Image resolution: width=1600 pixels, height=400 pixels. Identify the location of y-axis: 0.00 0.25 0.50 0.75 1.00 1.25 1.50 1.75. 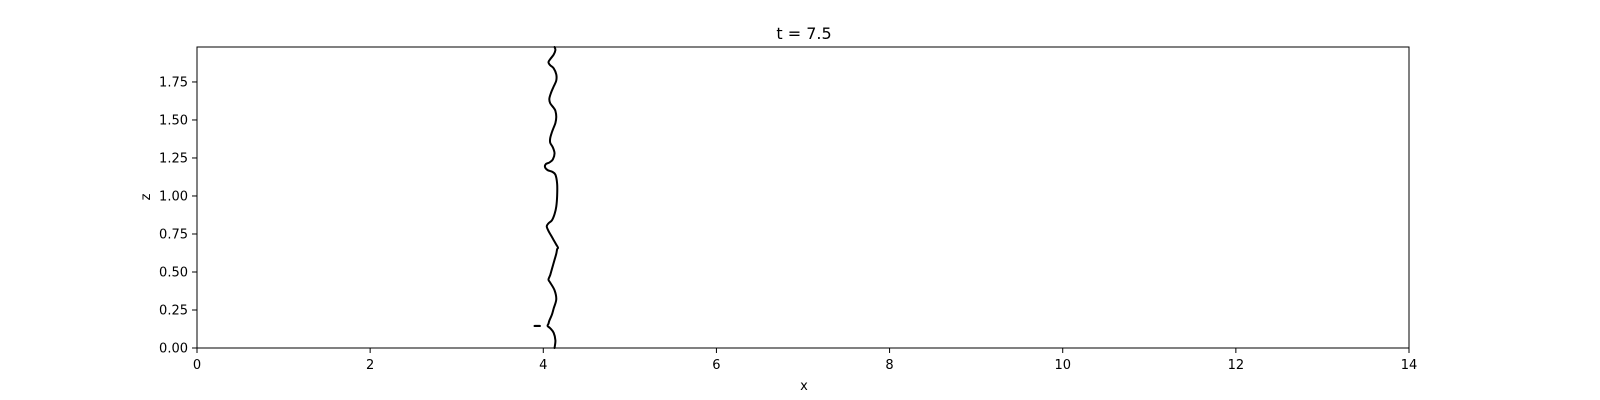
(178, 216).